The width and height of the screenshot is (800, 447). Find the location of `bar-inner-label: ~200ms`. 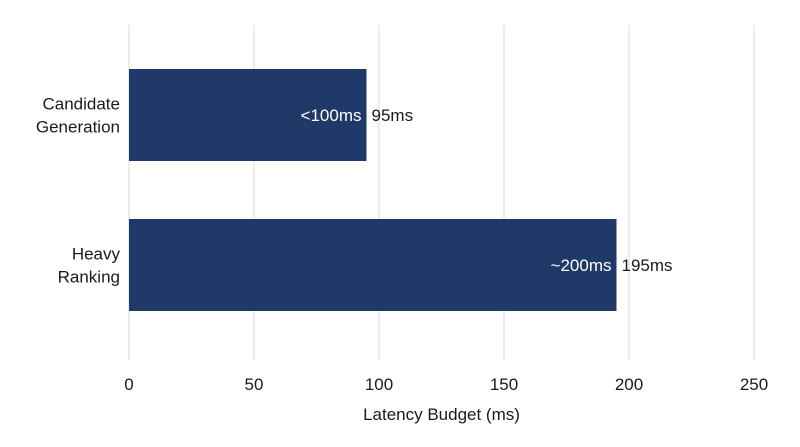

bar-inner-label: ~200ms is located at coordinates (581, 265).